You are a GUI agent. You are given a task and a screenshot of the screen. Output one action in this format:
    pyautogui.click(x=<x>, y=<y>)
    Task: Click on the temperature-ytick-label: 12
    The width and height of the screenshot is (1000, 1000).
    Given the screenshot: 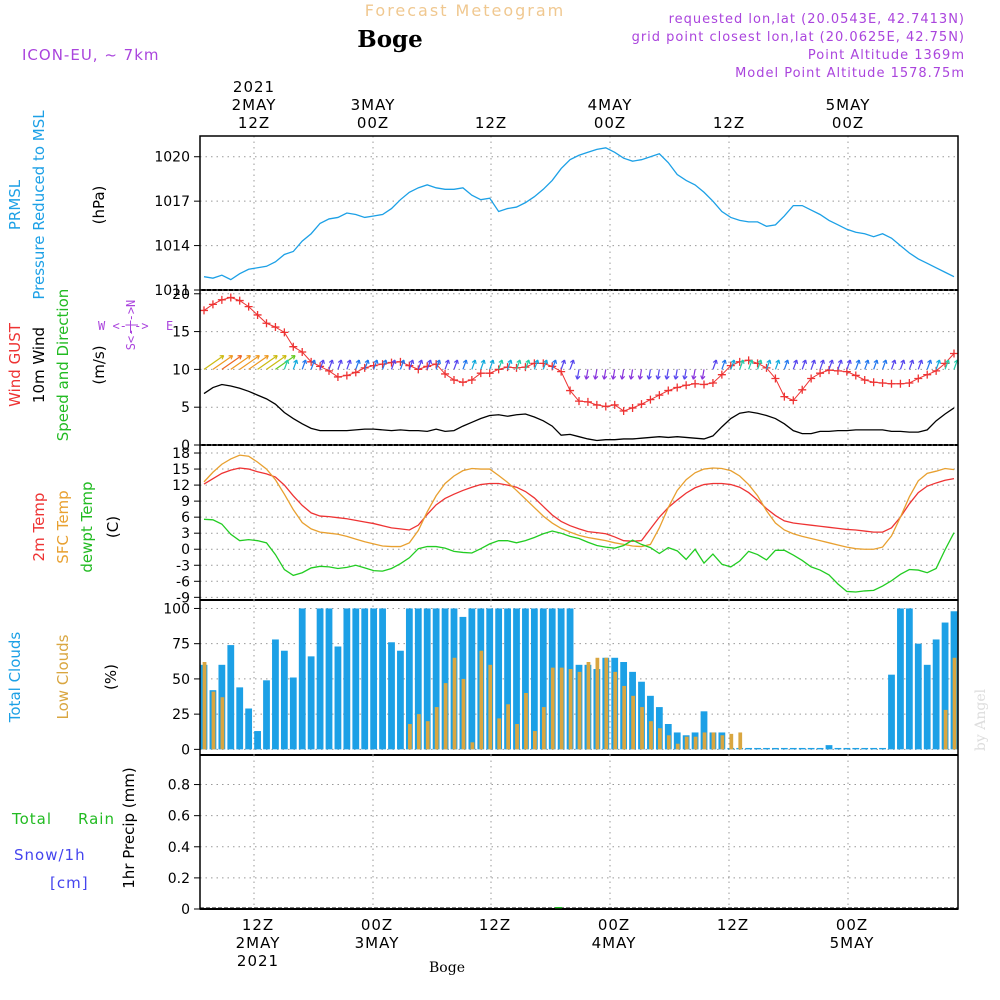 What is the action you would take?
    pyautogui.click(x=181, y=486)
    